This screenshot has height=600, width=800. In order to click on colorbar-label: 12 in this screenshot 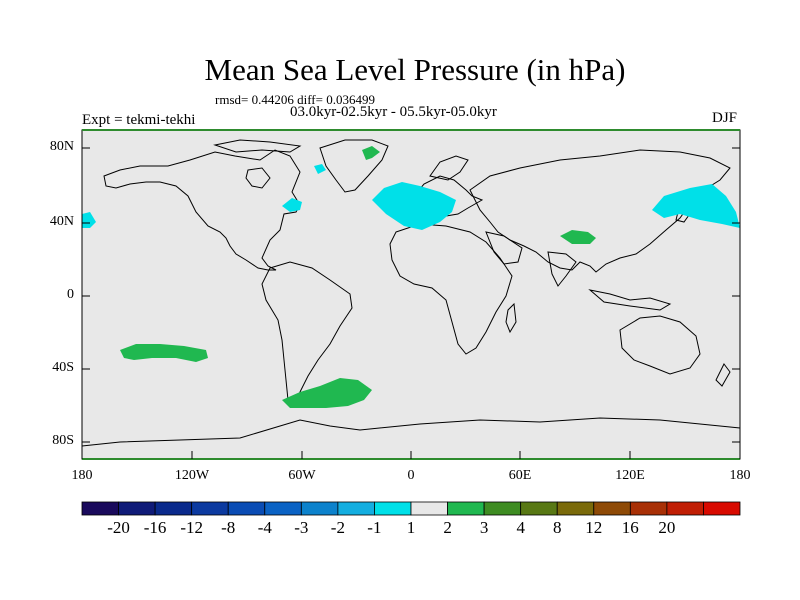, I will do `click(594, 527)`.